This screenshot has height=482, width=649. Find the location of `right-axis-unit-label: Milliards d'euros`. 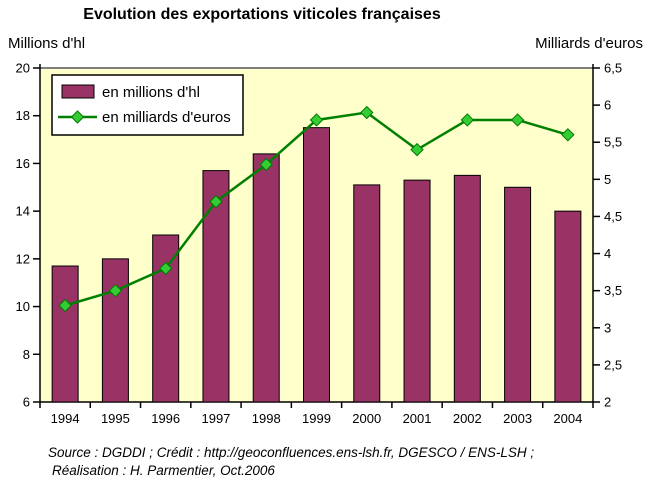

right-axis-unit-label: Milliards d'euros is located at coordinates (589, 43).